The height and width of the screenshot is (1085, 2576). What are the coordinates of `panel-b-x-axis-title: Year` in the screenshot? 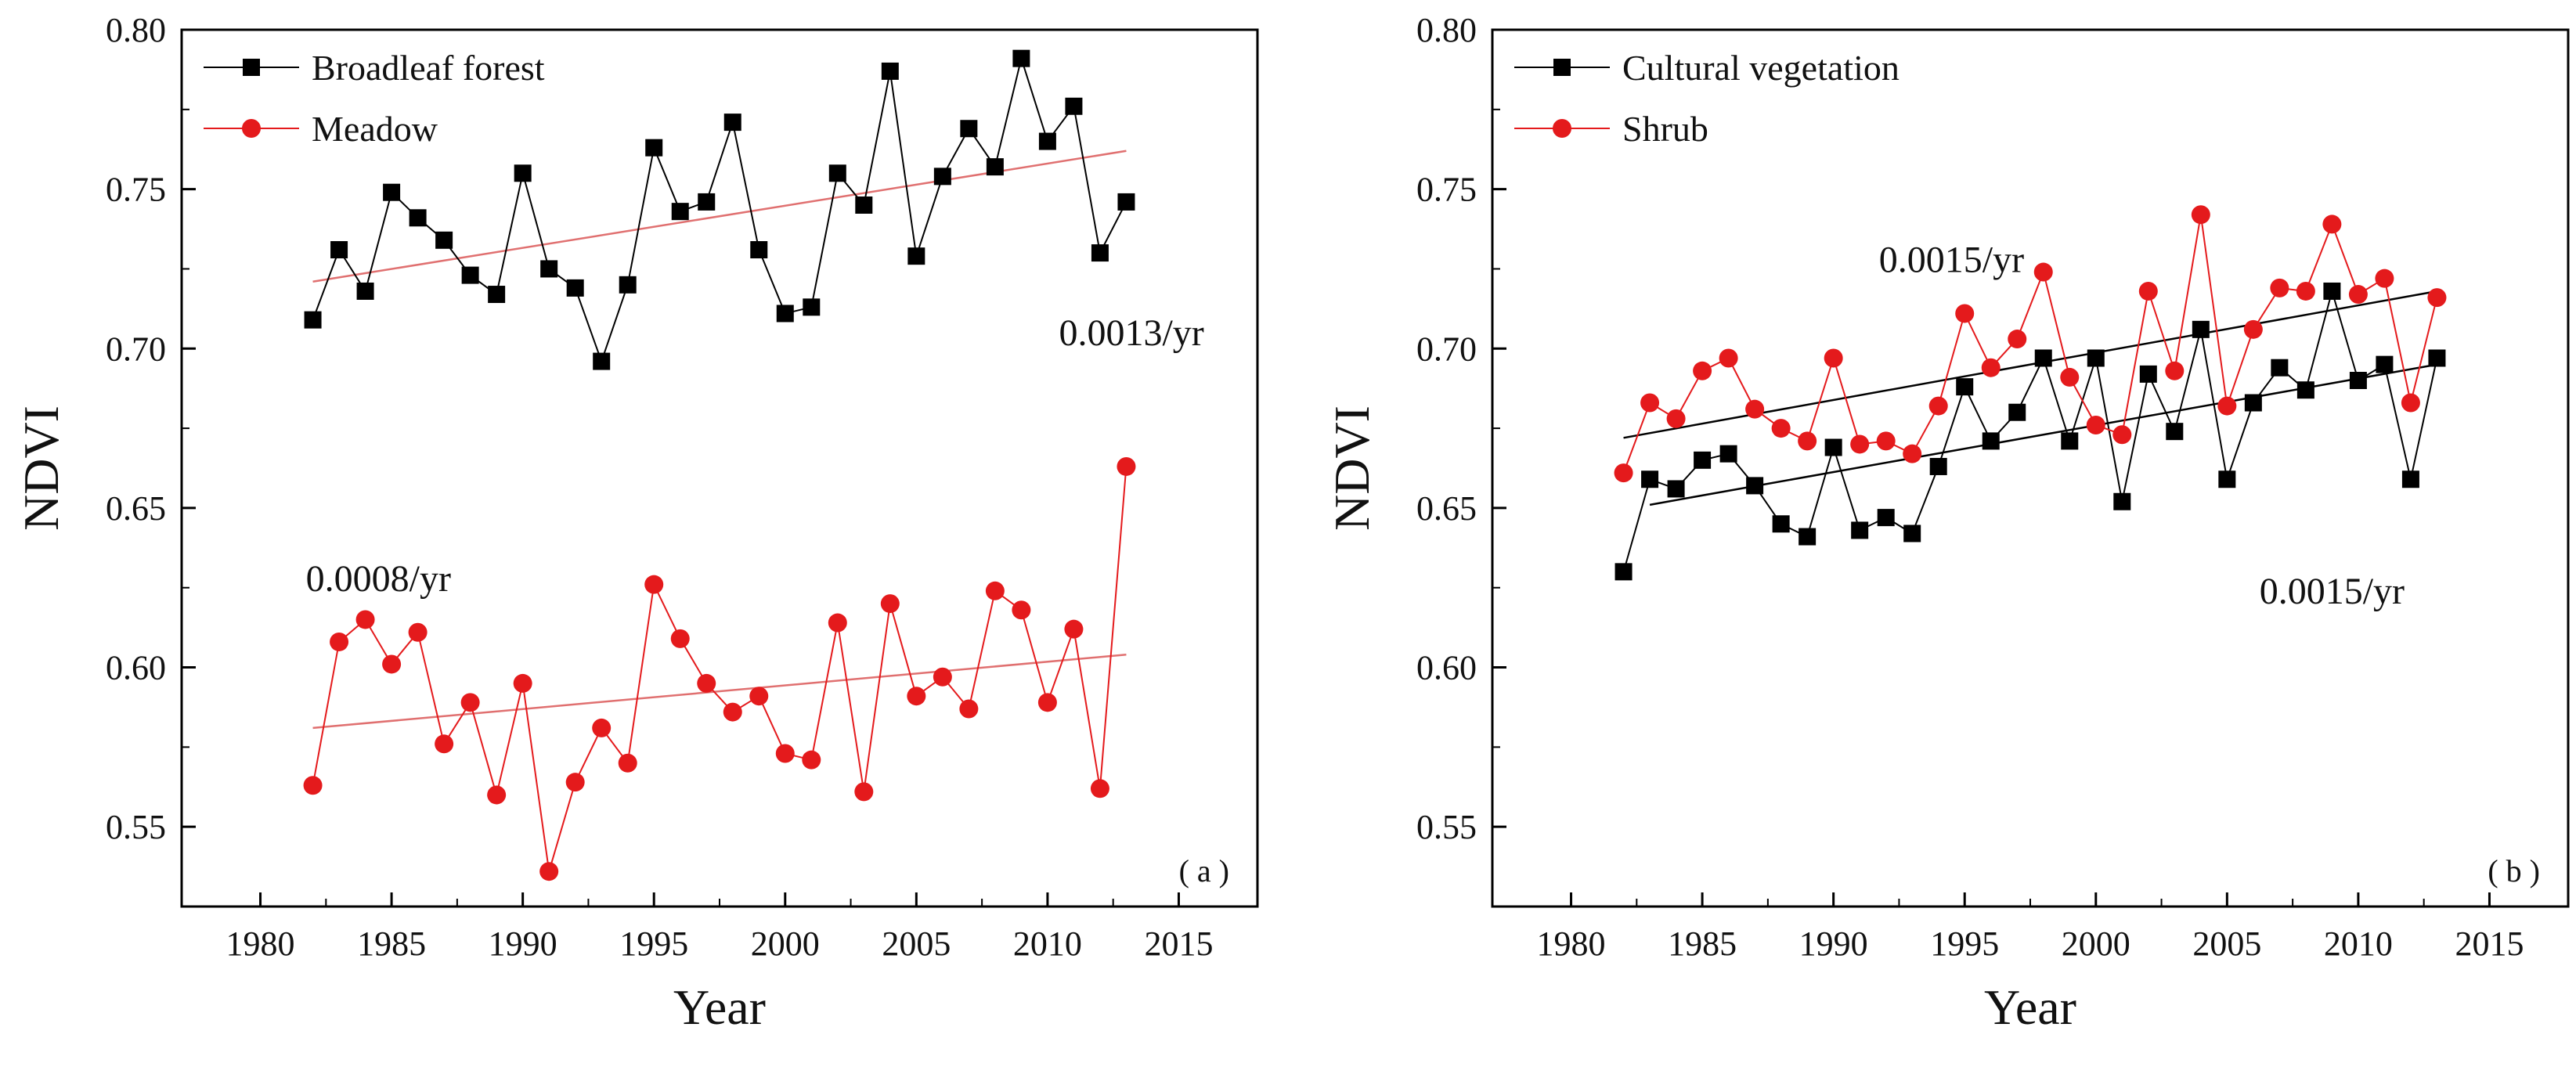 It's located at (2030, 1007).